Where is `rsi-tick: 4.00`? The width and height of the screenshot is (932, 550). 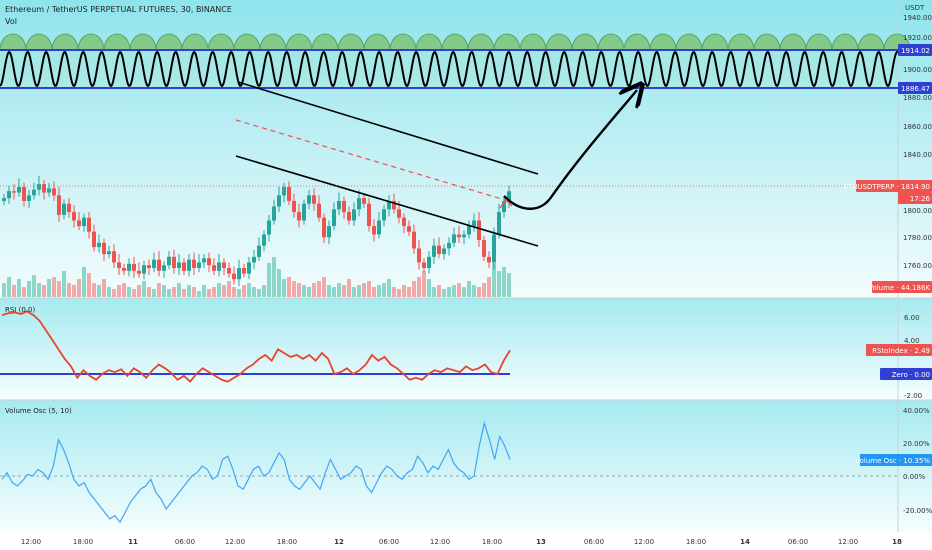 rsi-tick: 4.00 is located at coordinates (912, 341).